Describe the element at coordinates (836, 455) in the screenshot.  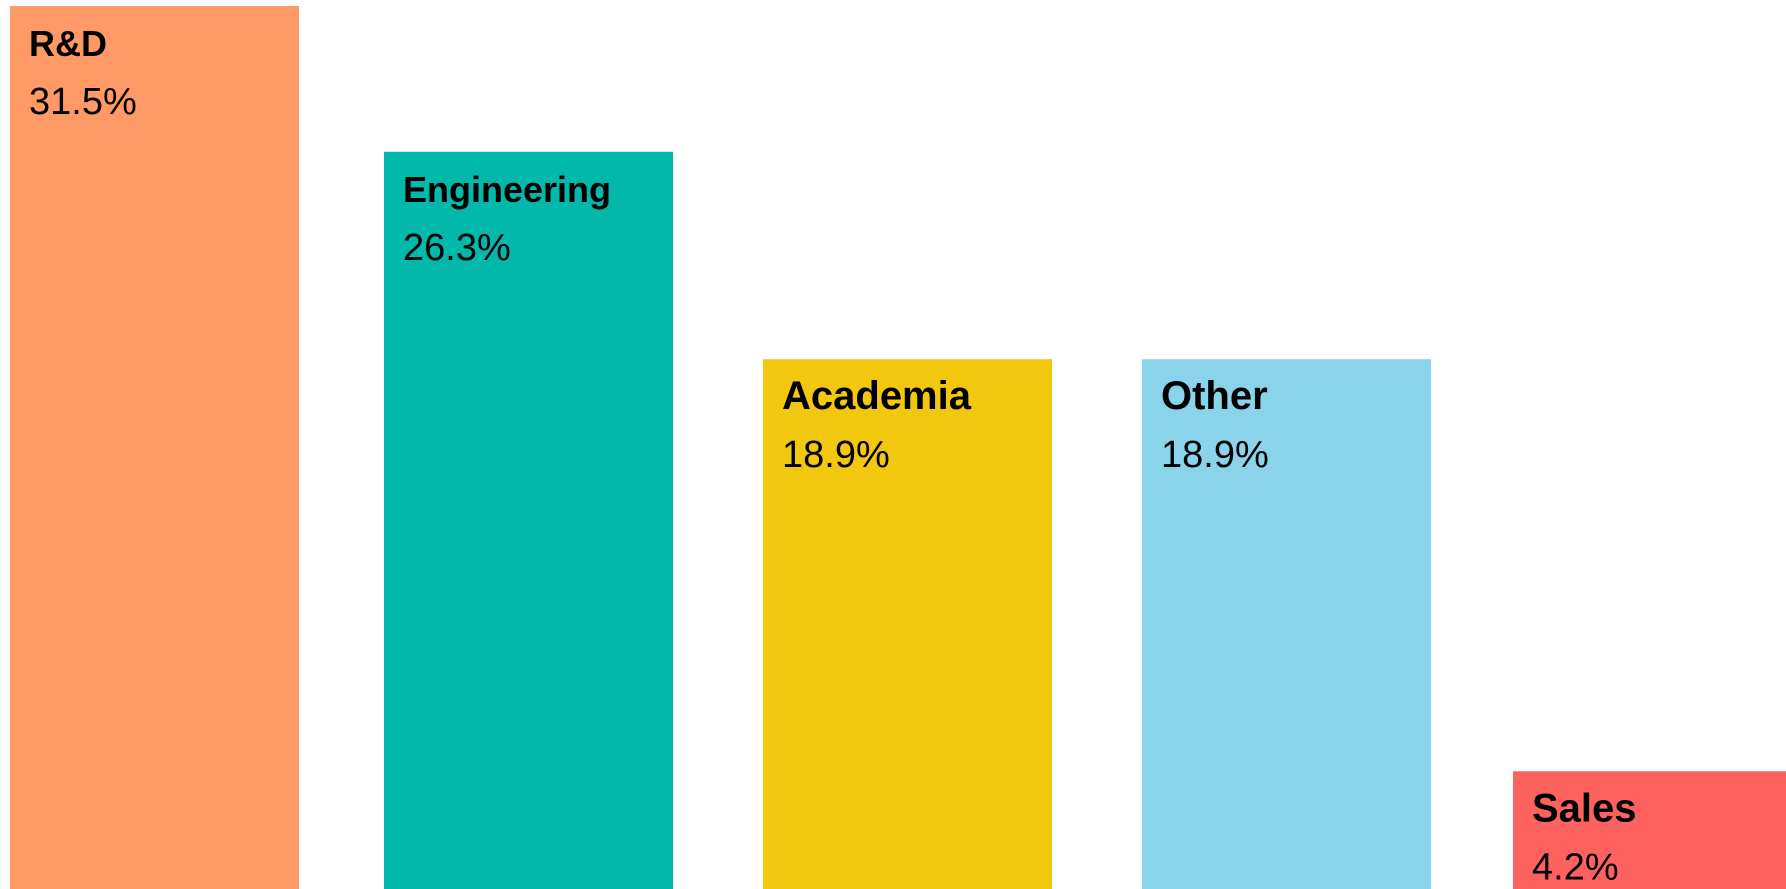
I see `value-label-2: 18.9%` at that location.